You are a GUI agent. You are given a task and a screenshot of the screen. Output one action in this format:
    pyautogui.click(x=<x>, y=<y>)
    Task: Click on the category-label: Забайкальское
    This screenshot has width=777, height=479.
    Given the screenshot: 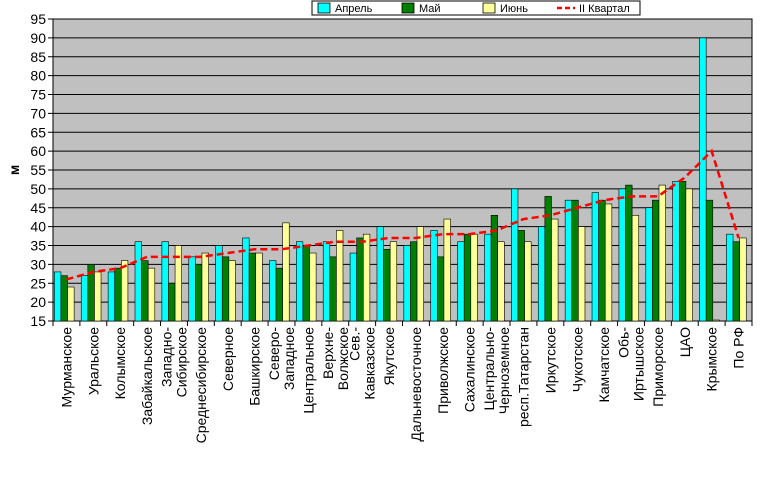 What is the action you would take?
    pyautogui.click(x=147, y=376)
    